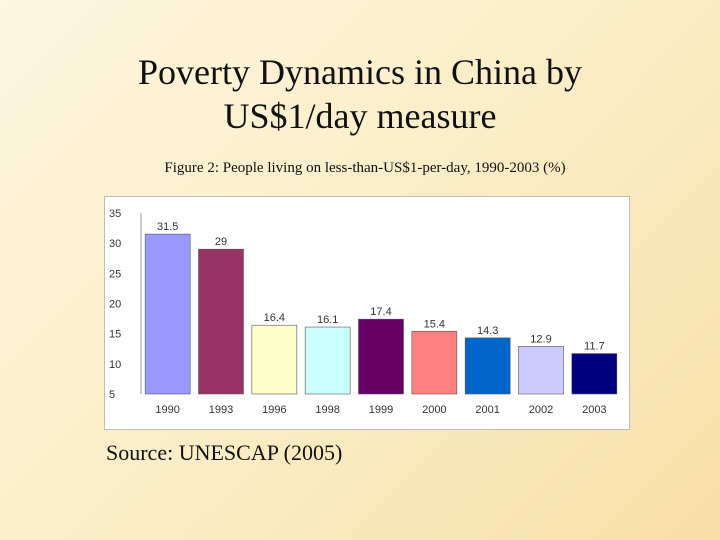 This screenshot has height=540, width=720. Describe the element at coordinates (167, 314) in the screenshot. I see `bar-1990` at that location.